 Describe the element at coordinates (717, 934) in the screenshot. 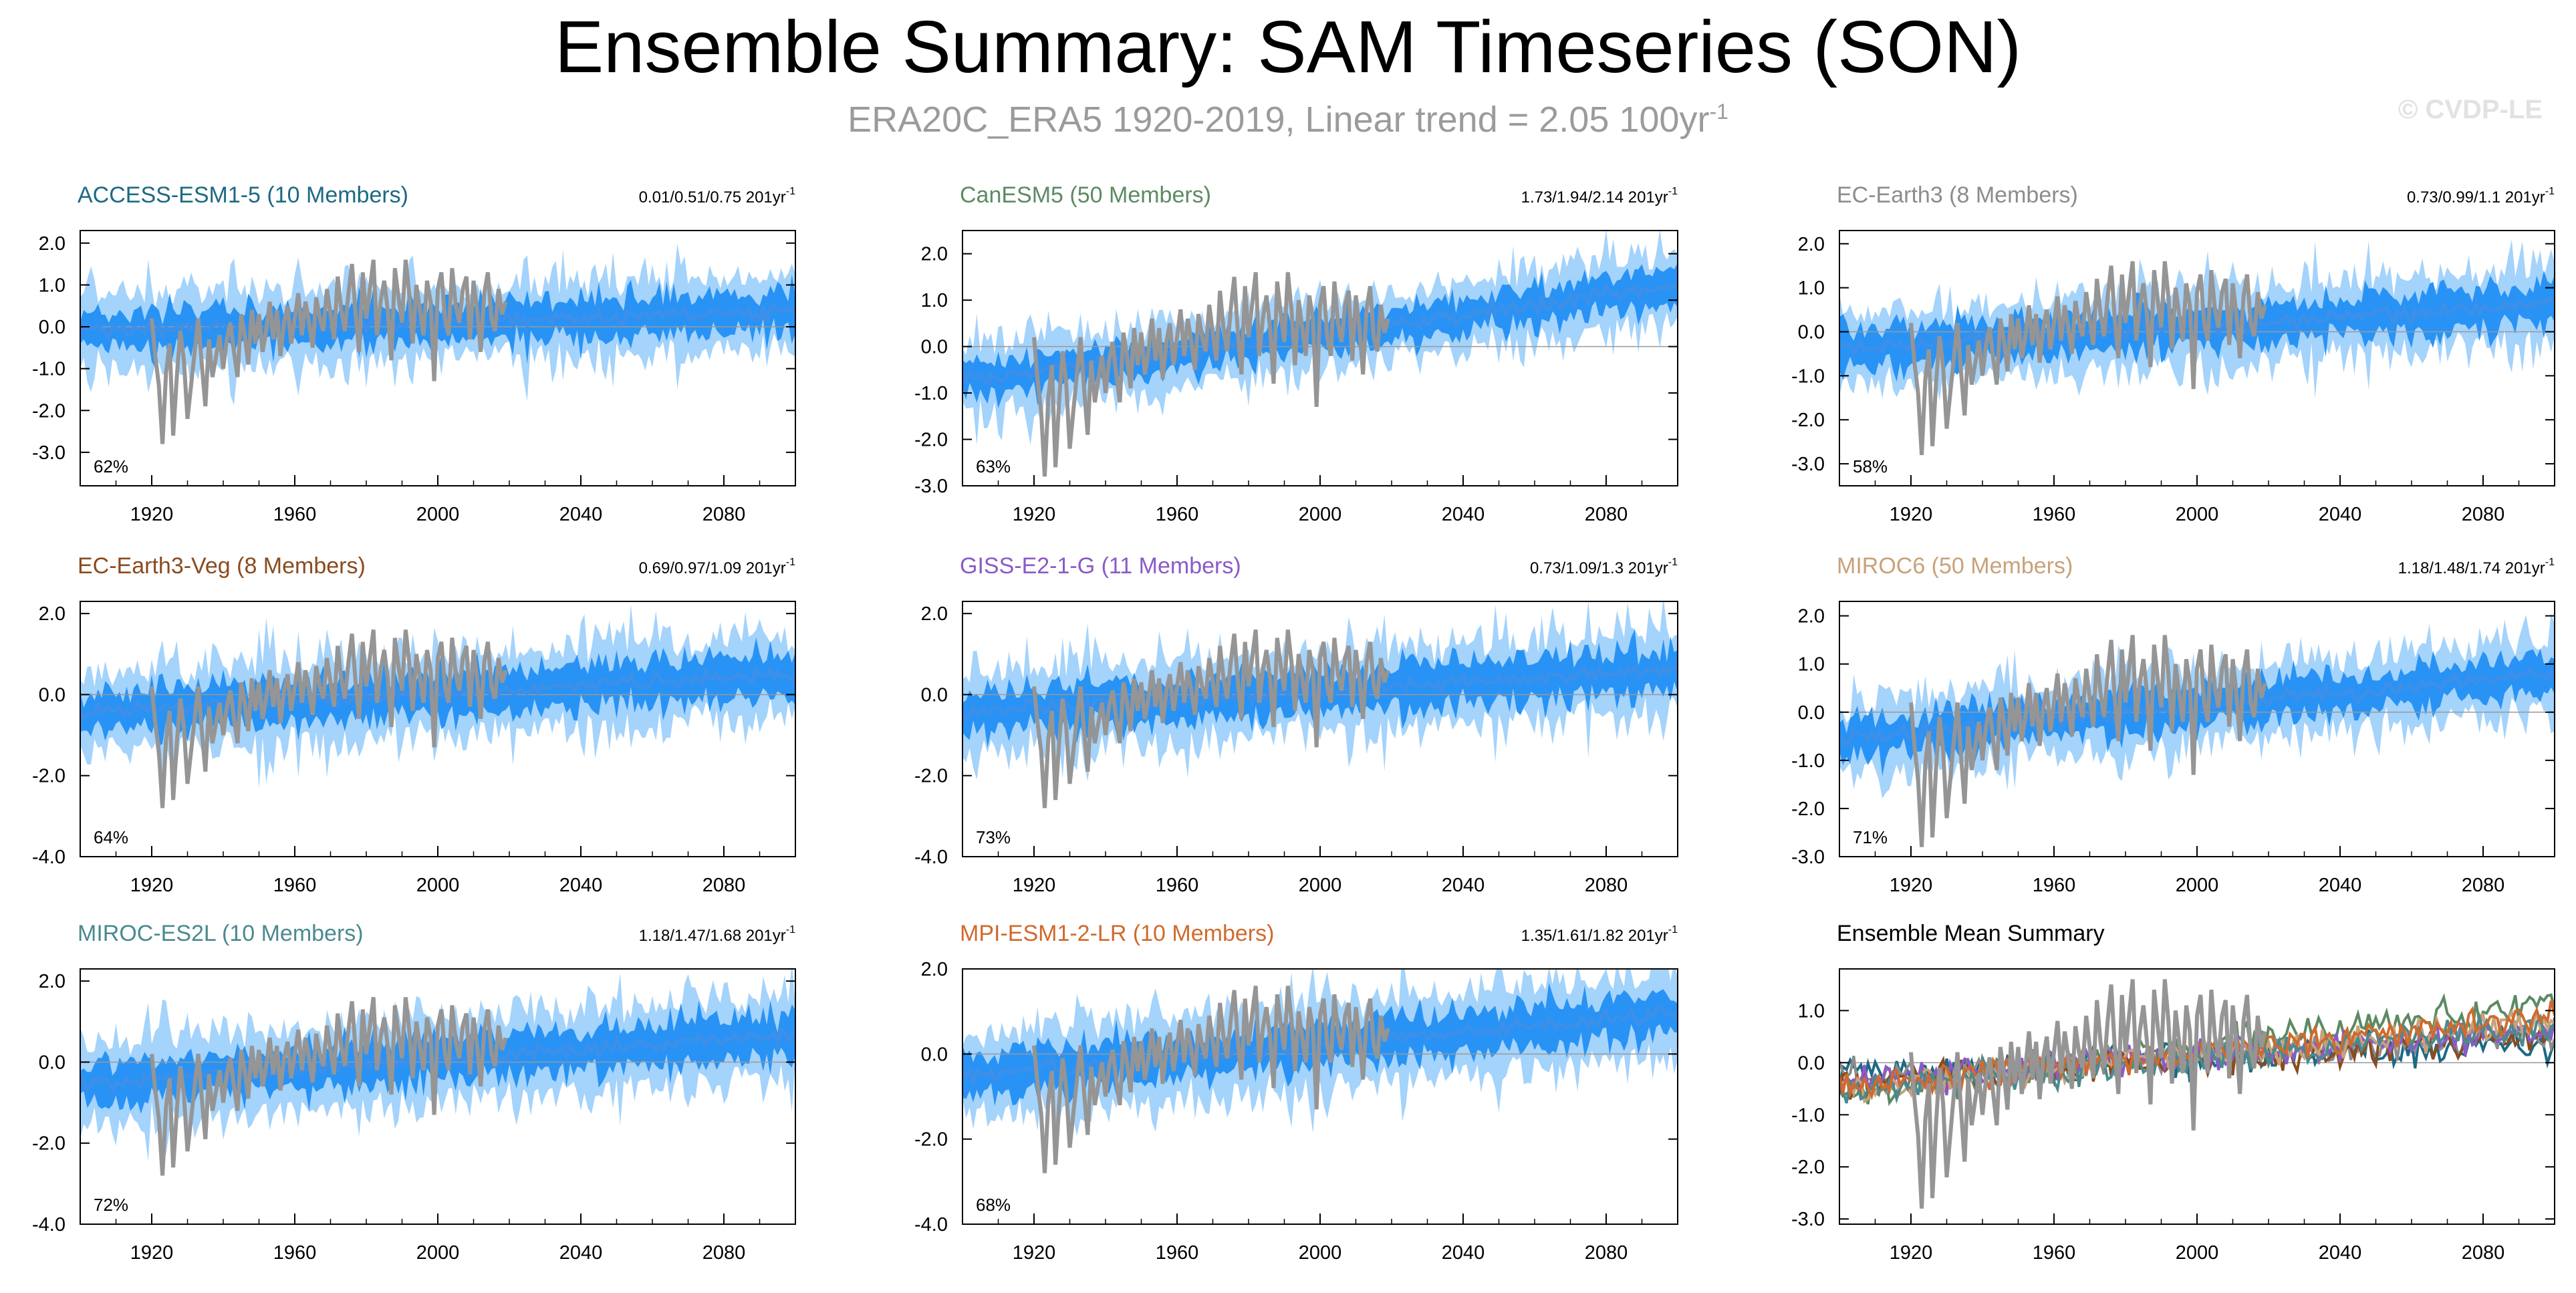

I see `panel-trend-label: 1.18/1.47/1.68 201yr-1` at that location.